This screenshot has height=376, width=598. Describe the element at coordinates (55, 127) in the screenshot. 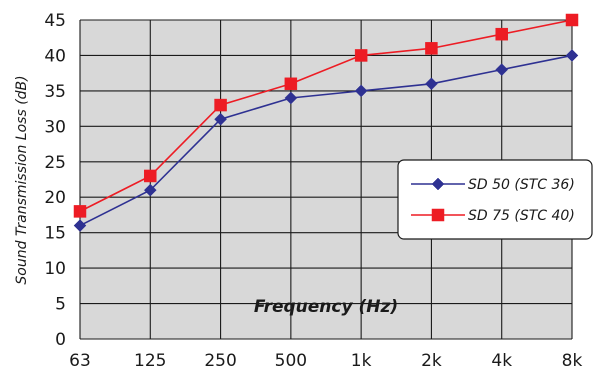

I see `y-tick-label: 30` at that location.